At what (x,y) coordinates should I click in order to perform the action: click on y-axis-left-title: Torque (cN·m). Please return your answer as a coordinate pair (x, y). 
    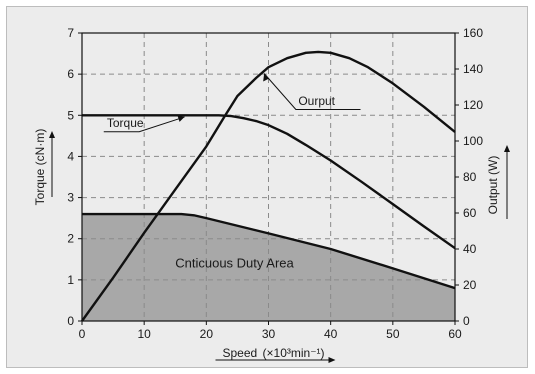
    Looking at the image, I should click on (44, 167).